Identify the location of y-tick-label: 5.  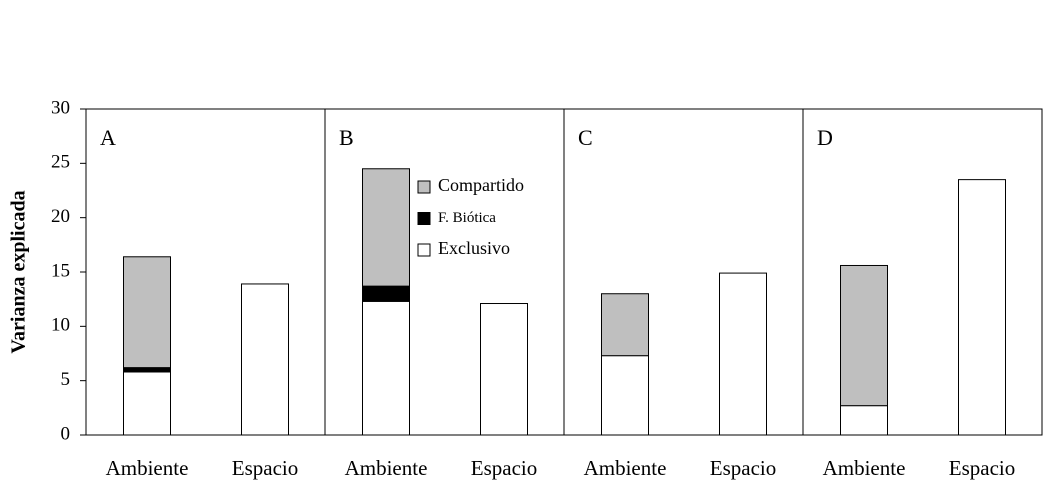
(66, 379).